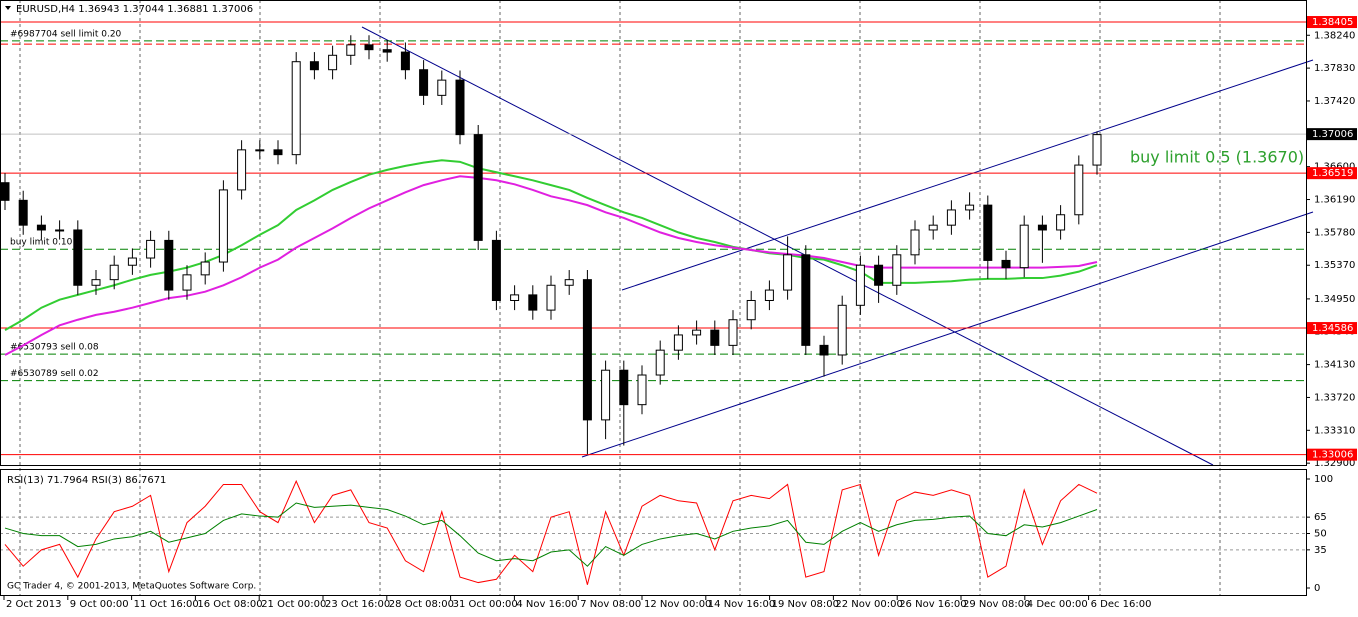  I want to click on y-tick-label: 1.32900, so click(1334, 463).